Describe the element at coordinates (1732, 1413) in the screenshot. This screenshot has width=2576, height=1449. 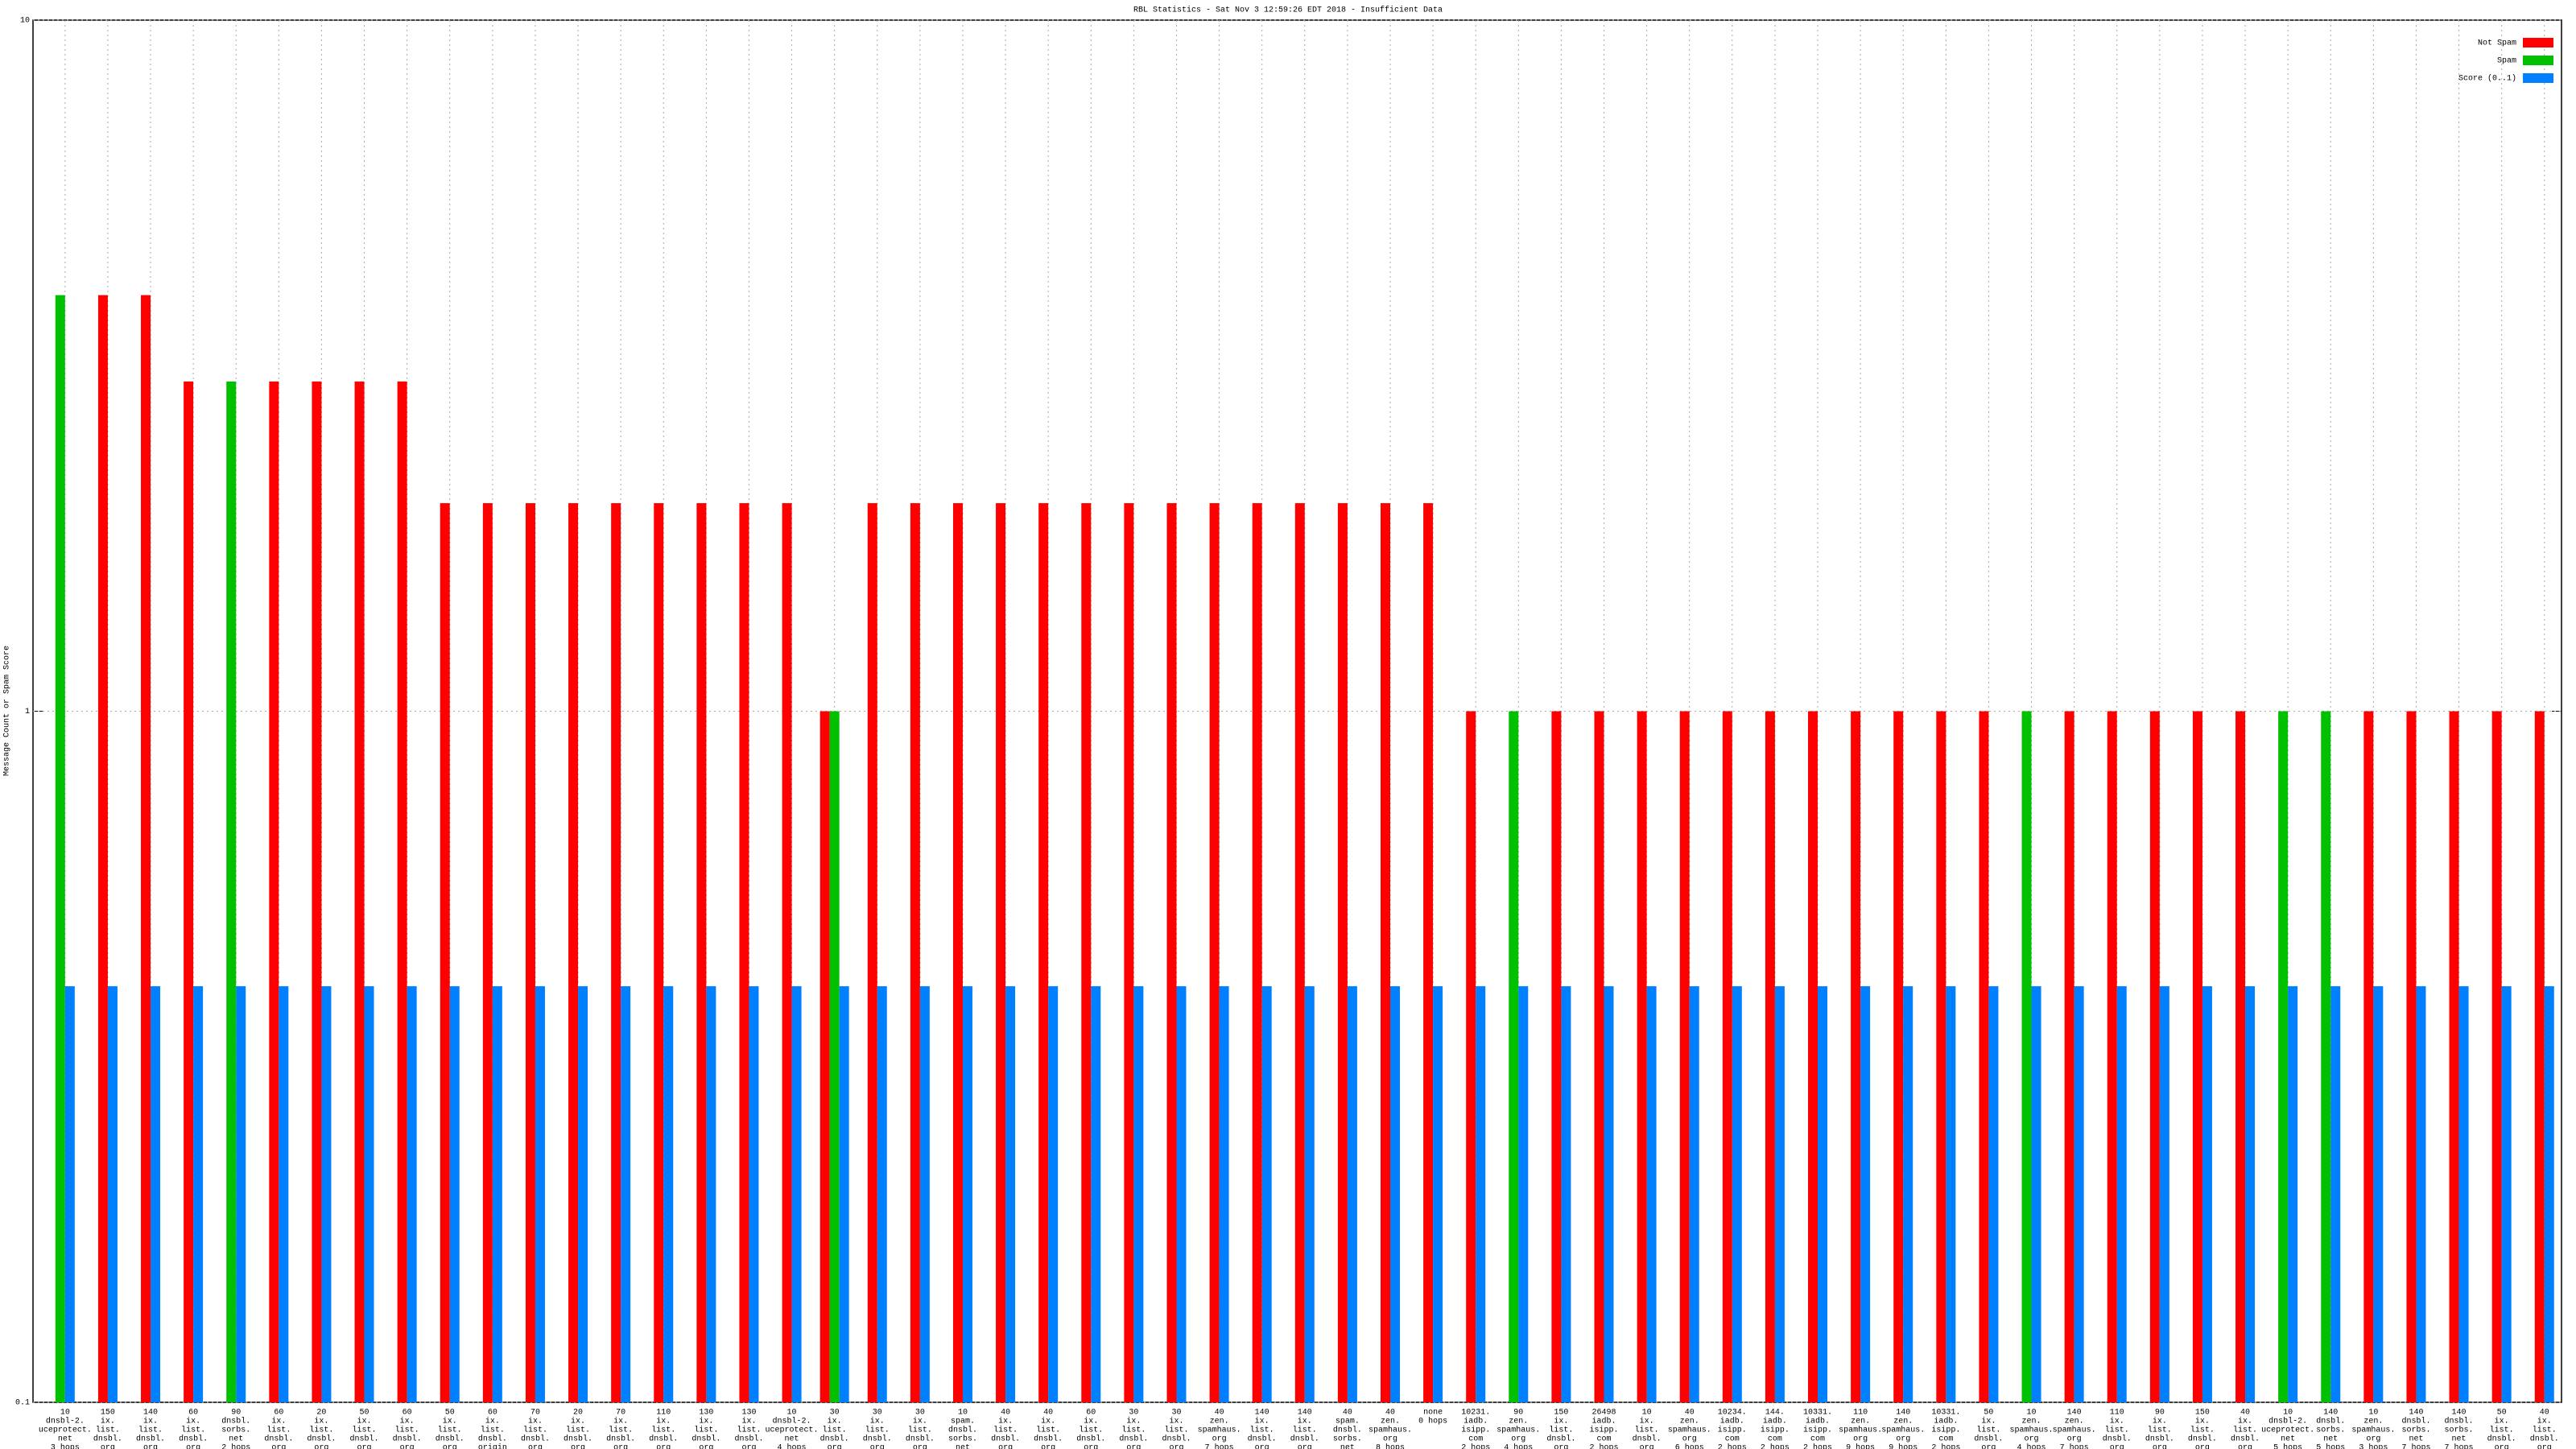
I see `x-tick-label: 10234.` at that location.